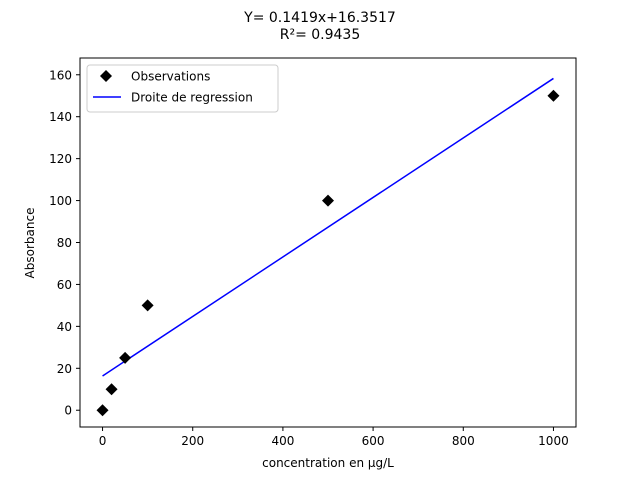  What do you see at coordinates (373, 441) in the screenshot?
I see `x-tick-label: 600` at bounding box center [373, 441].